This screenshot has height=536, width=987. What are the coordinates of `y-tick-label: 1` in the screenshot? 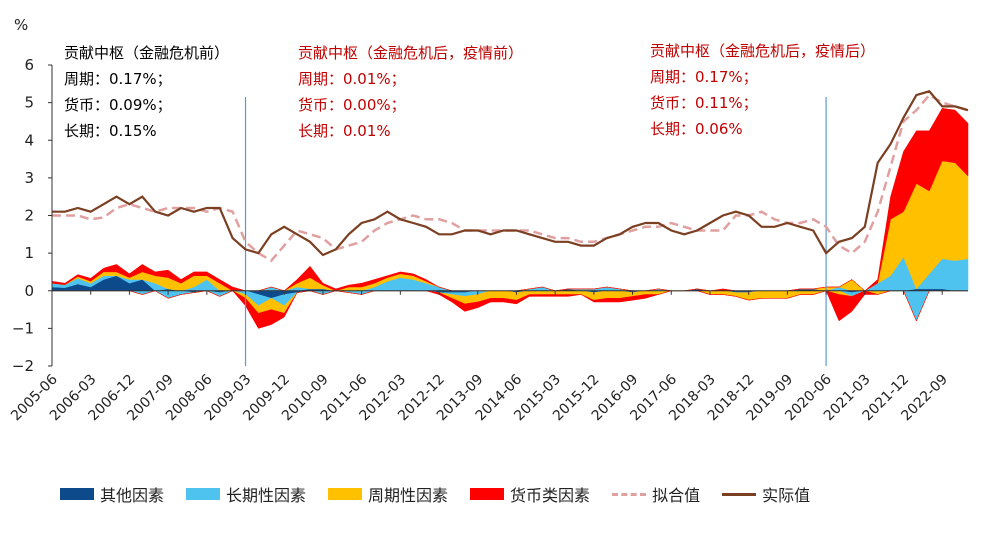 It's located at (29, 253).